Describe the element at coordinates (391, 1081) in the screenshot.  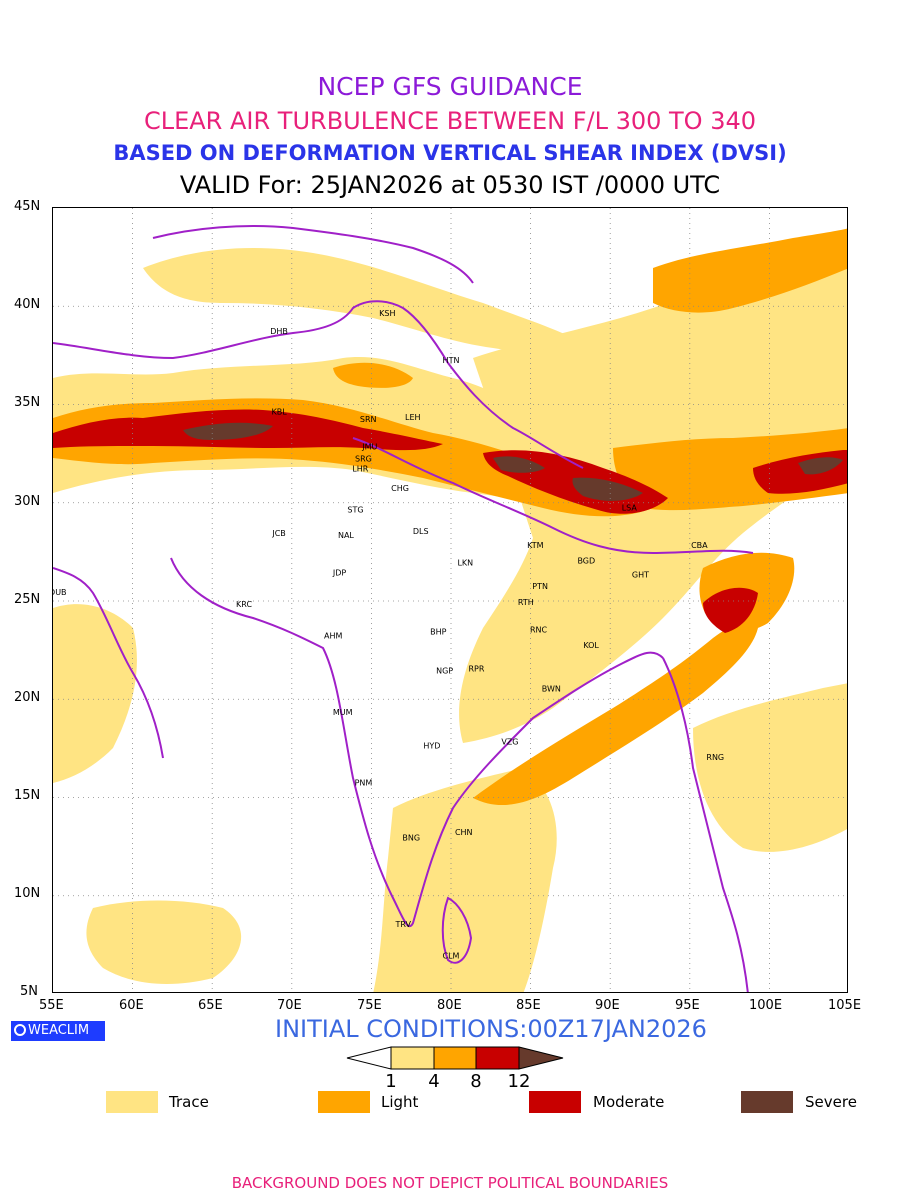
I see `colorbar-tick-1: 1` at that location.